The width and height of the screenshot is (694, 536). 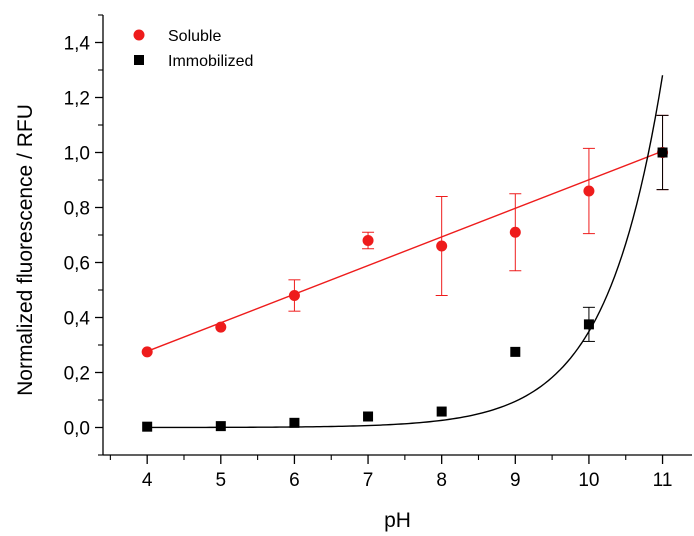 What do you see at coordinates (194, 36) in the screenshot?
I see `legend-label-soluble: Soluble` at bounding box center [194, 36].